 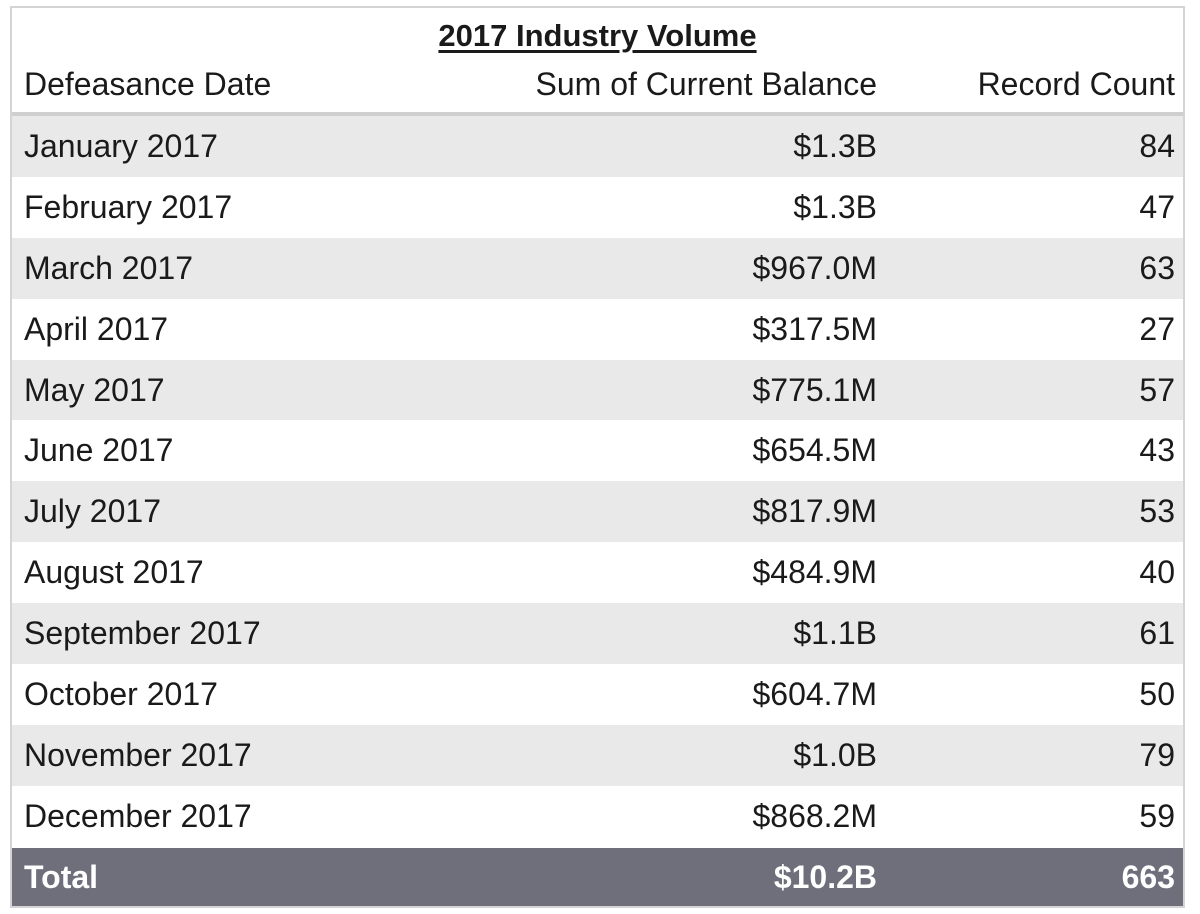 I want to click on total-balance: $10.2B, so click(x=825, y=877).